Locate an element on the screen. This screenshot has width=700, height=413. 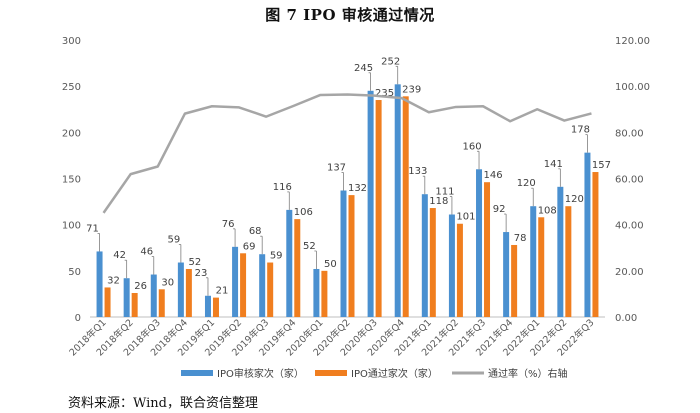
y-right-tick-label: 40.00 is located at coordinates (629, 226).